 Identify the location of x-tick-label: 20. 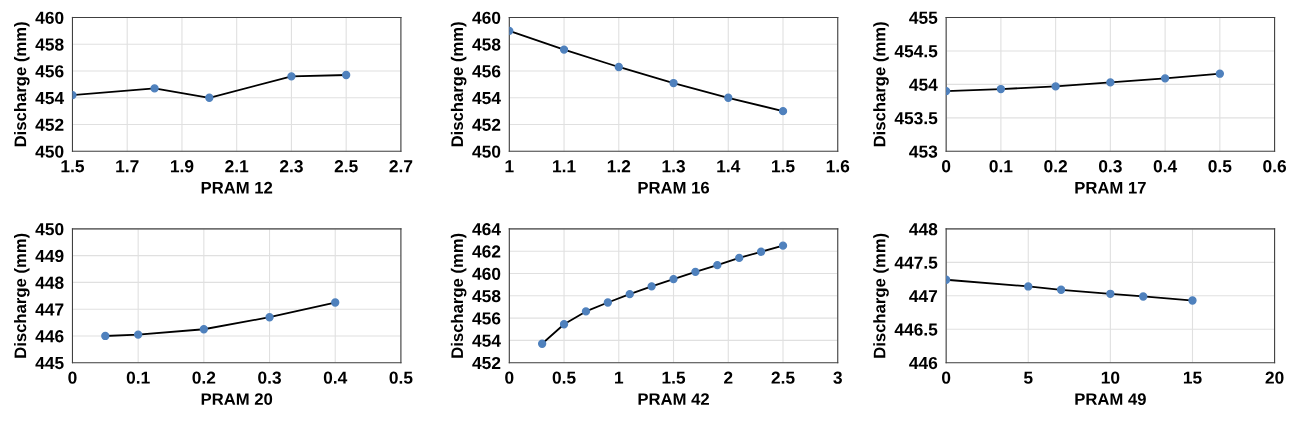
(1274, 377).